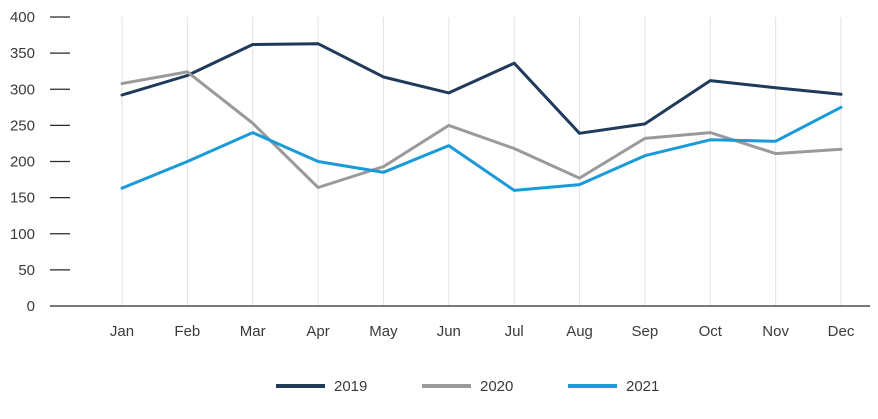 The image size is (878, 419). Describe the element at coordinates (22, 89) in the screenshot. I see `y-tick-label: 300` at that location.